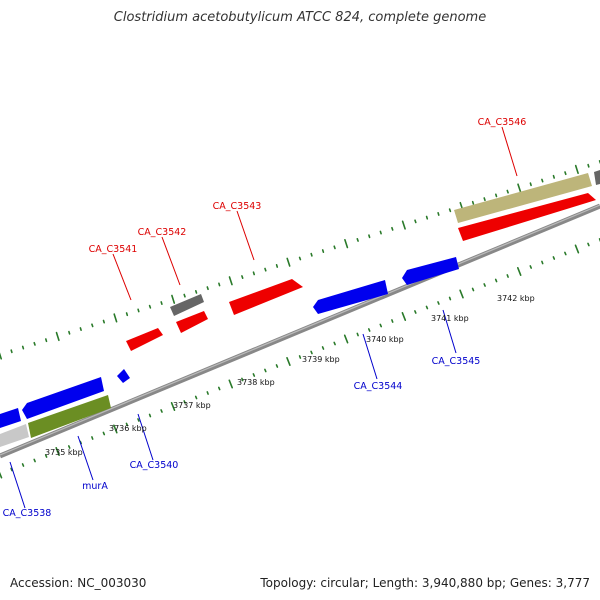  What do you see at coordinates (27, 513) in the screenshot?
I see `gene-label-CA_C3538: CA_C3538` at bounding box center [27, 513].